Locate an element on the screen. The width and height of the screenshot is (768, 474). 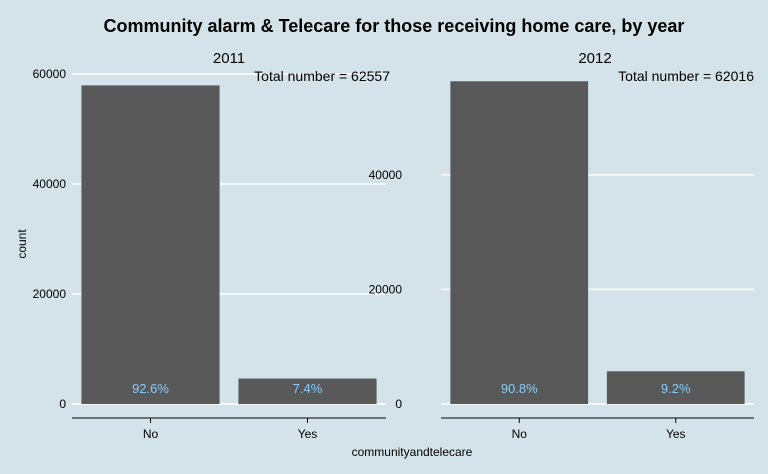
y-tick-label-2012-0: 0 is located at coordinates (398, 404).